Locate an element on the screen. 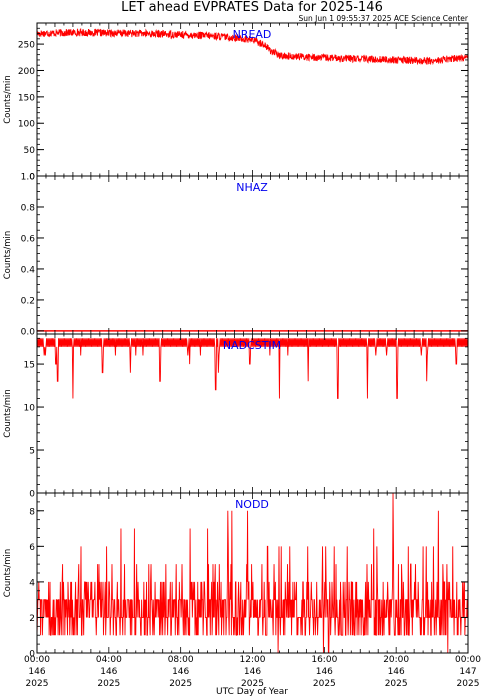 The image size is (482, 700). x-tick-label-time: 12:00 is located at coordinates (253, 660).